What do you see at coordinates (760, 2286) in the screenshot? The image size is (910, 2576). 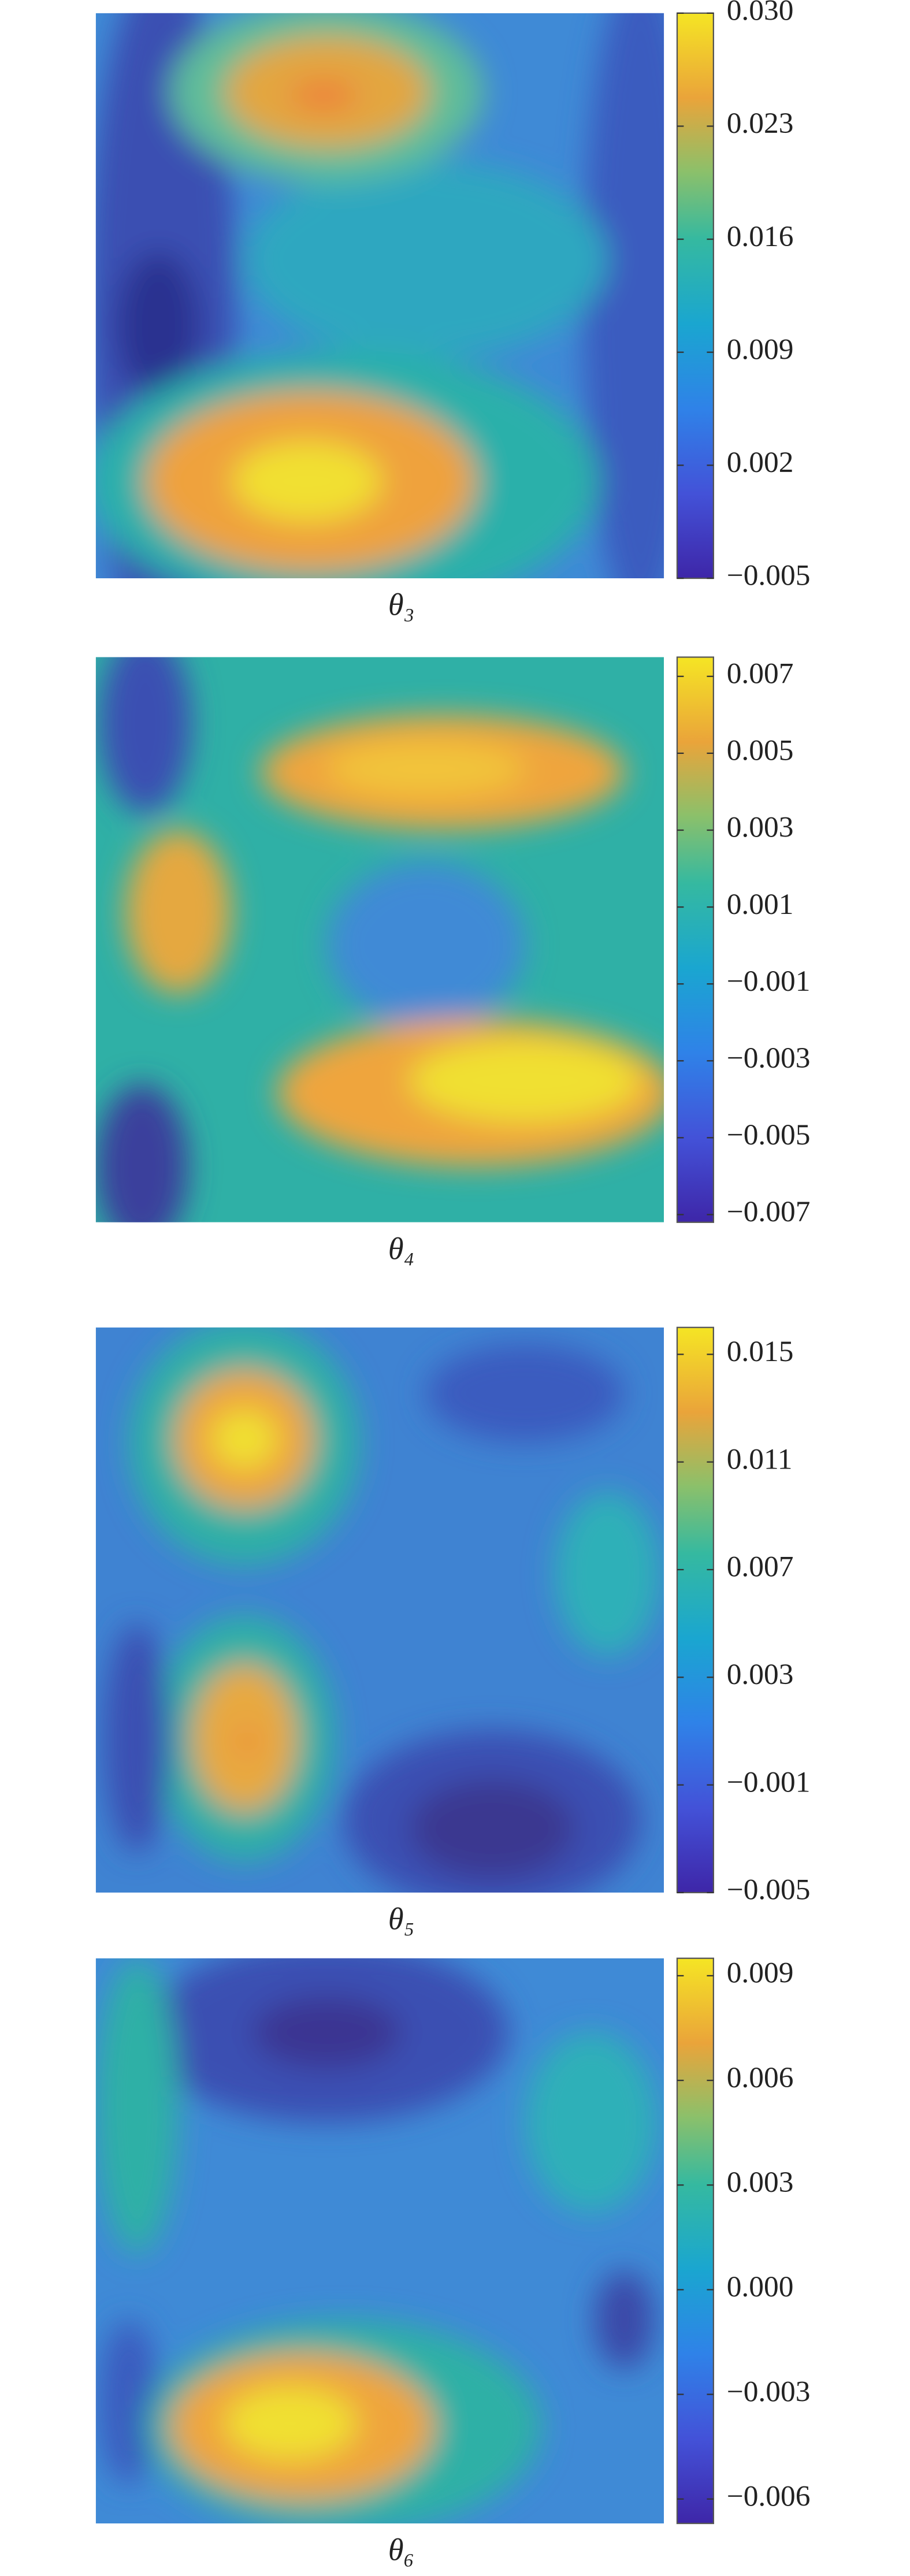 I see `colorbar-tick-label: 0.000` at bounding box center [760, 2286].